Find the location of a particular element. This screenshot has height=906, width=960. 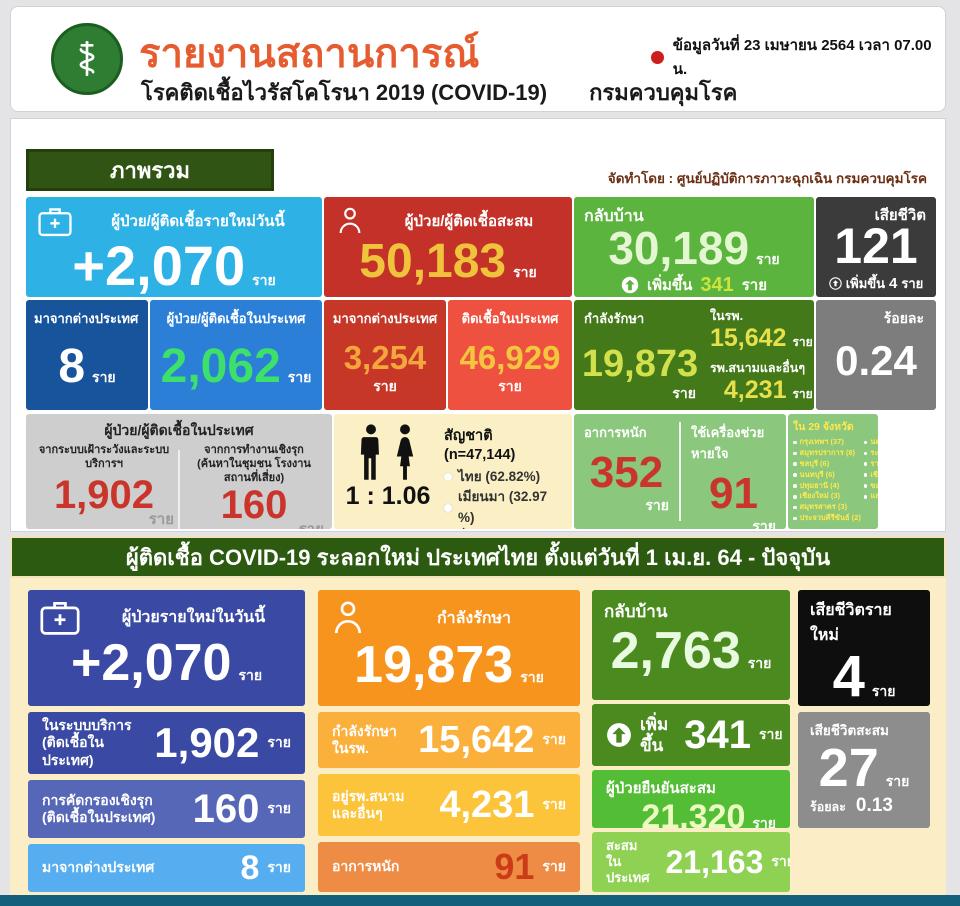

caduceus-icon is located at coordinates (87, 59).